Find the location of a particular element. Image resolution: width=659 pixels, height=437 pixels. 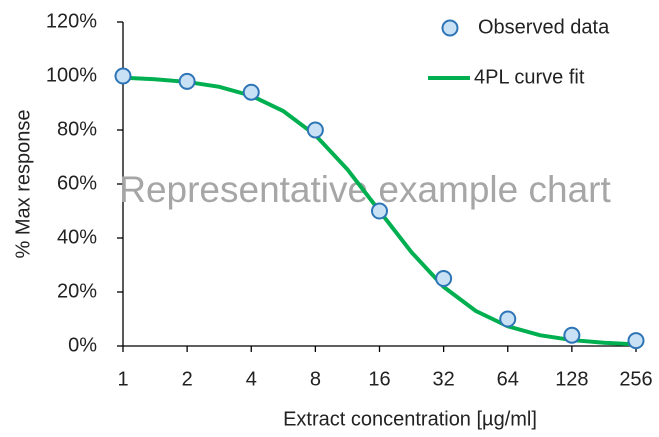

legend-marker is located at coordinates (450, 28).